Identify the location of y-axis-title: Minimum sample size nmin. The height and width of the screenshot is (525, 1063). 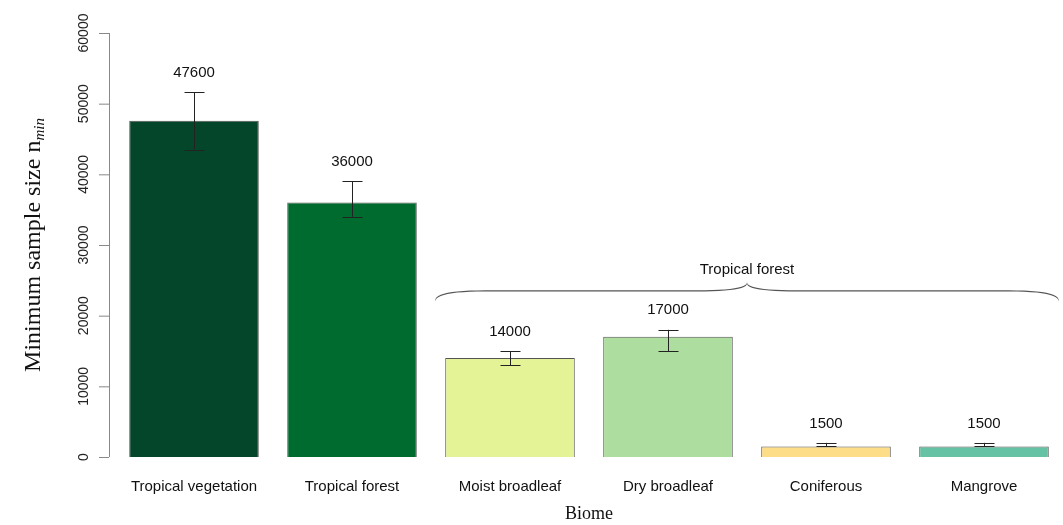
(33, 245).